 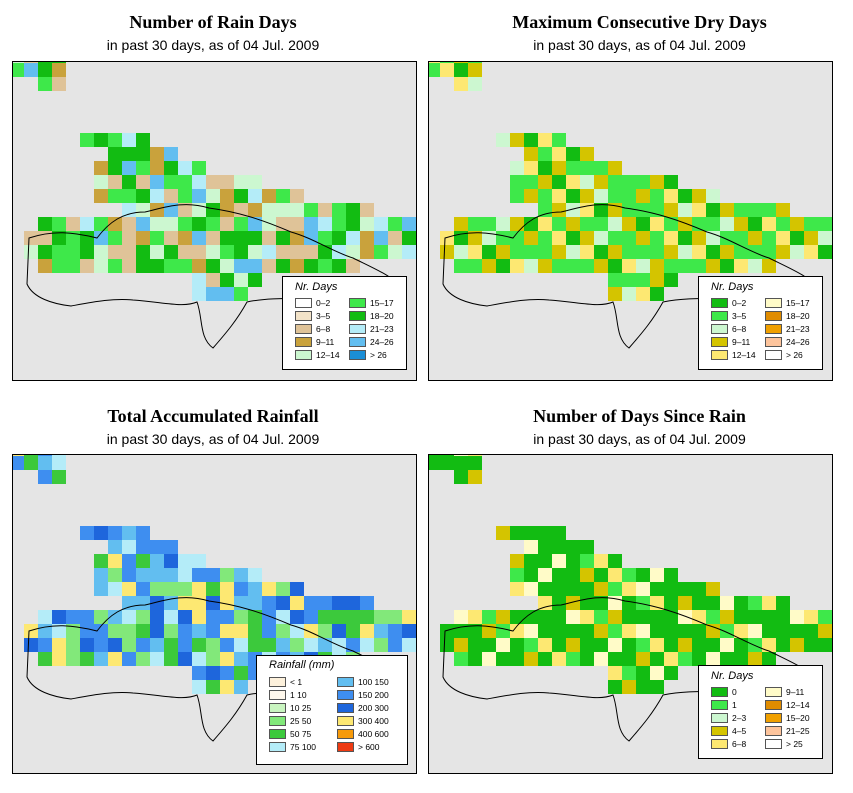 I want to click on legend-item: 18–20, so click(x=787, y=315).